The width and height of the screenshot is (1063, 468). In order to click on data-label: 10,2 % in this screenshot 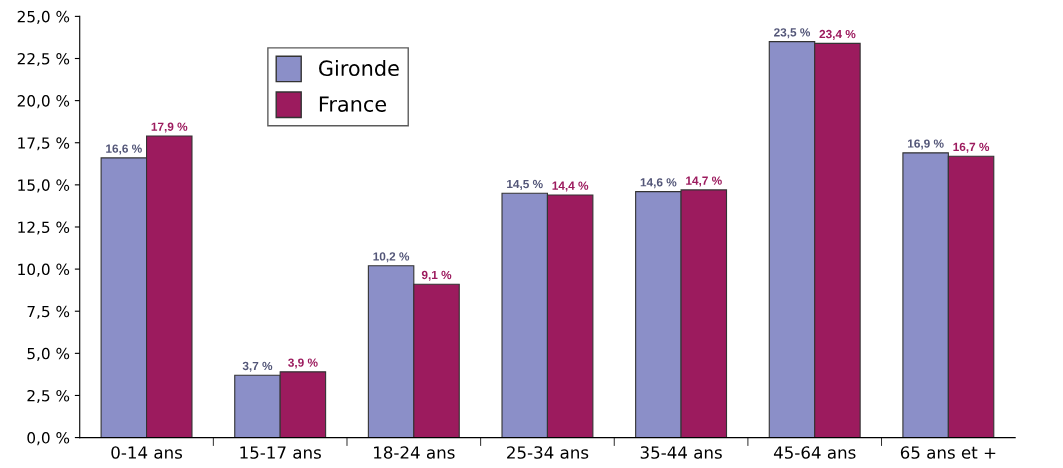, I will do `click(391, 257)`.